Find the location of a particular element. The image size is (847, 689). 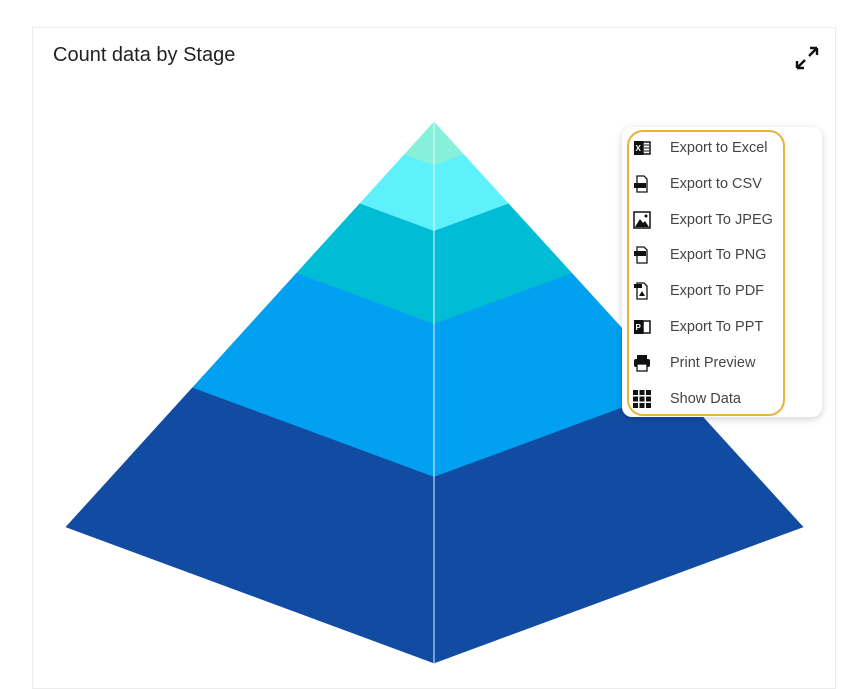

grid-icon is located at coordinates (642, 399).